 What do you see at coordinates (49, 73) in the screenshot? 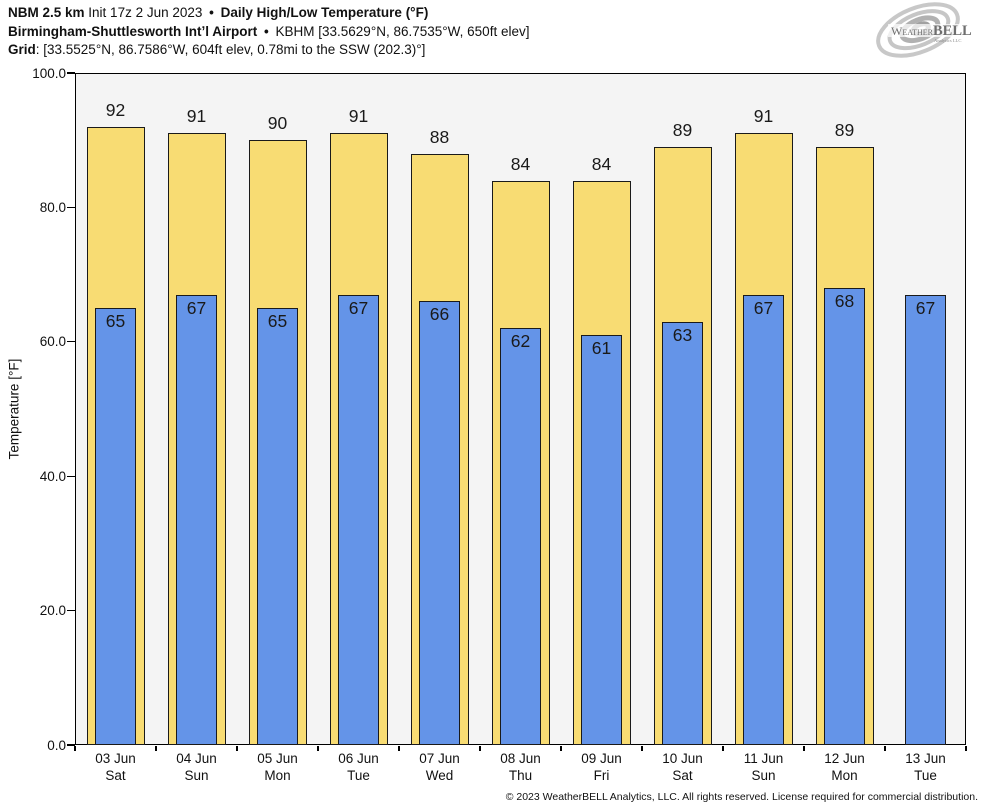
I see `y-tick-label: 100.0` at bounding box center [49, 73].